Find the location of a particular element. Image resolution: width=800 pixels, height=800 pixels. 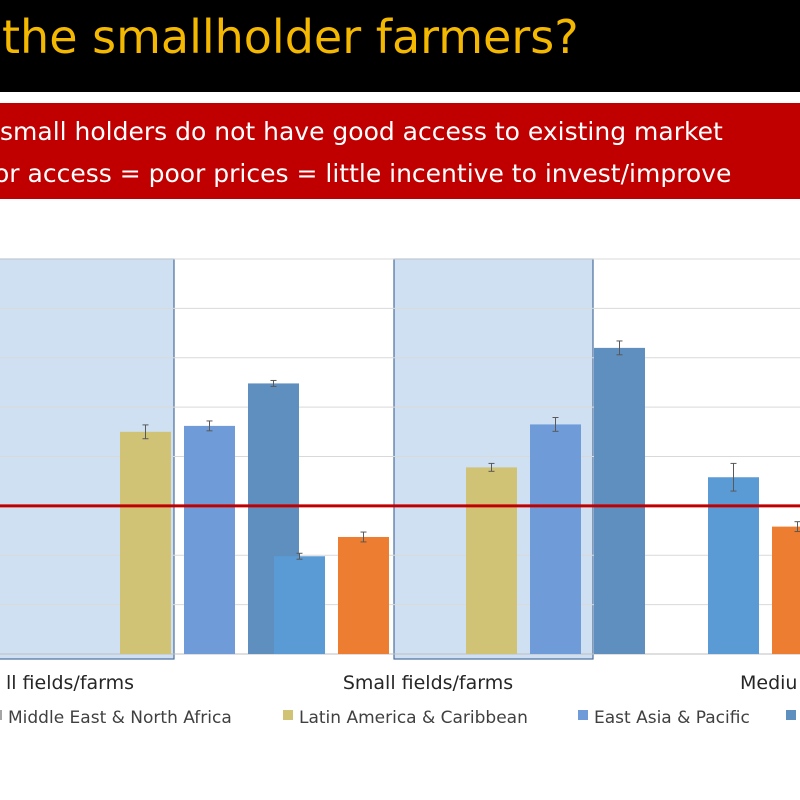

slide-title: the smallholder farmers? is located at coordinates (290, 37).